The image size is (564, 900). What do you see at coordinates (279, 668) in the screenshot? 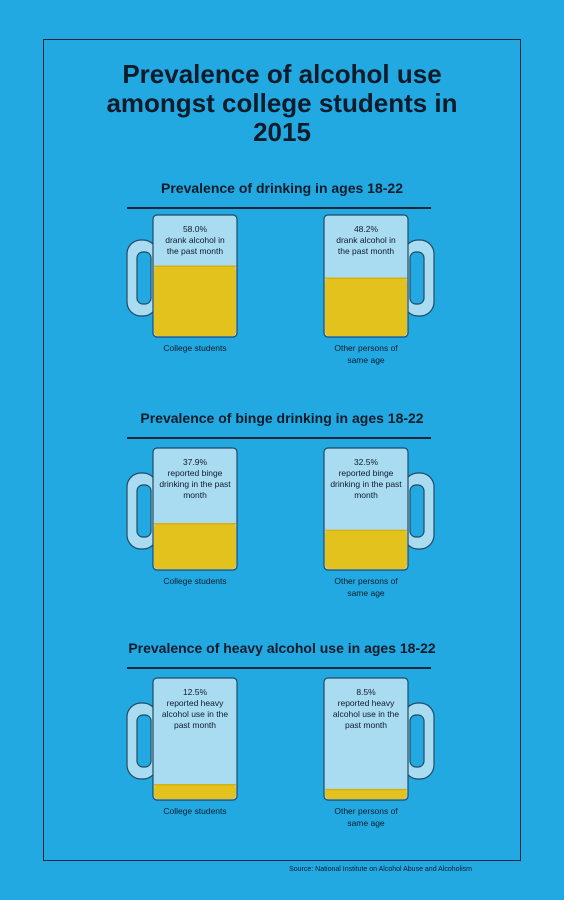
I see `section-divider-heavy` at bounding box center [279, 668].